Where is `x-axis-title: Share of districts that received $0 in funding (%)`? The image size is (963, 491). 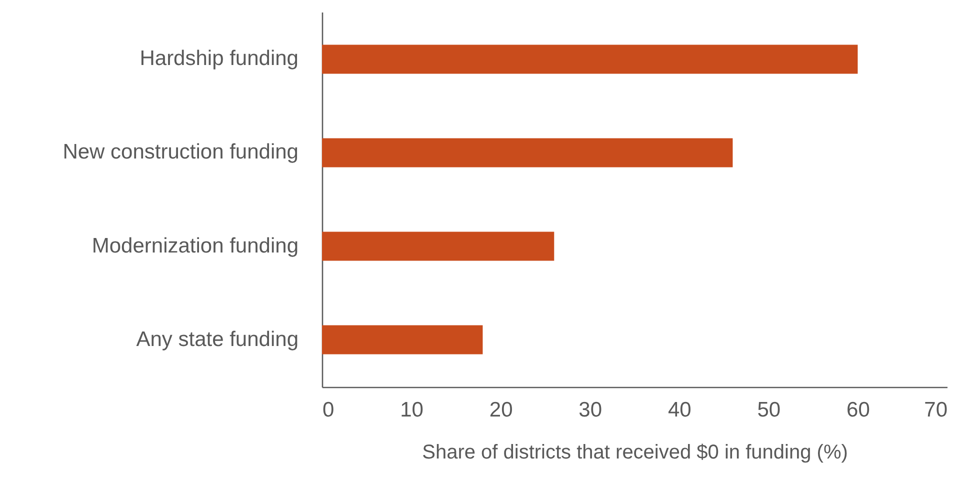 x-axis-title: Share of districts that received $0 in funding (%) is located at coordinates (635, 453).